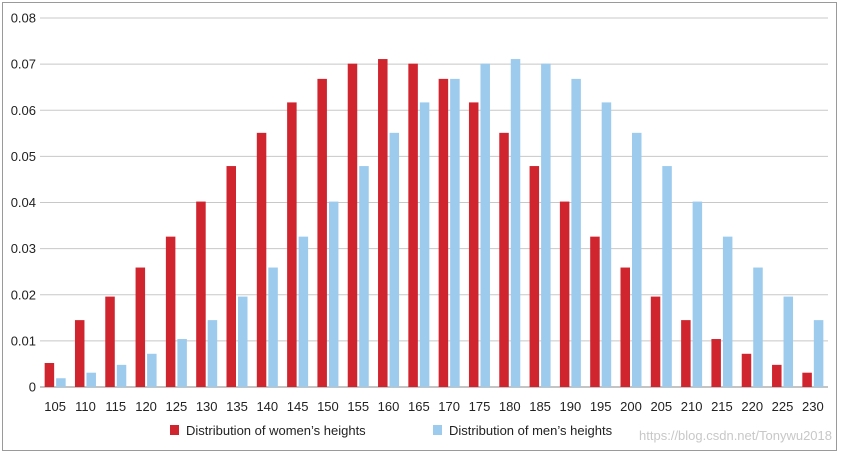 This screenshot has width=841, height=455. I want to click on x-tick-label: 200, so click(631, 406).